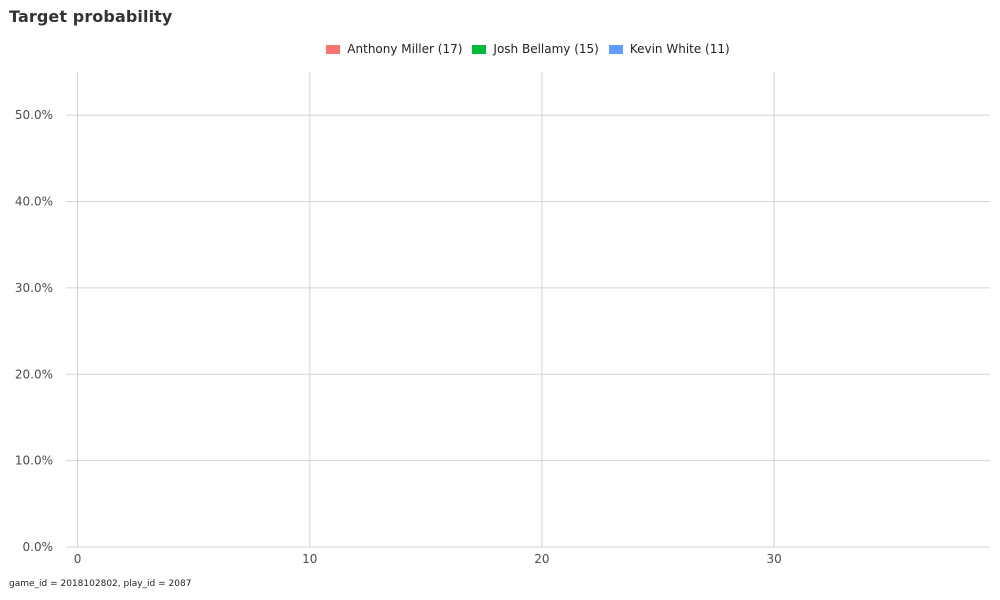  Describe the element at coordinates (38, 547) in the screenshot. I see `y-tick-label: 0.0%` at that location.